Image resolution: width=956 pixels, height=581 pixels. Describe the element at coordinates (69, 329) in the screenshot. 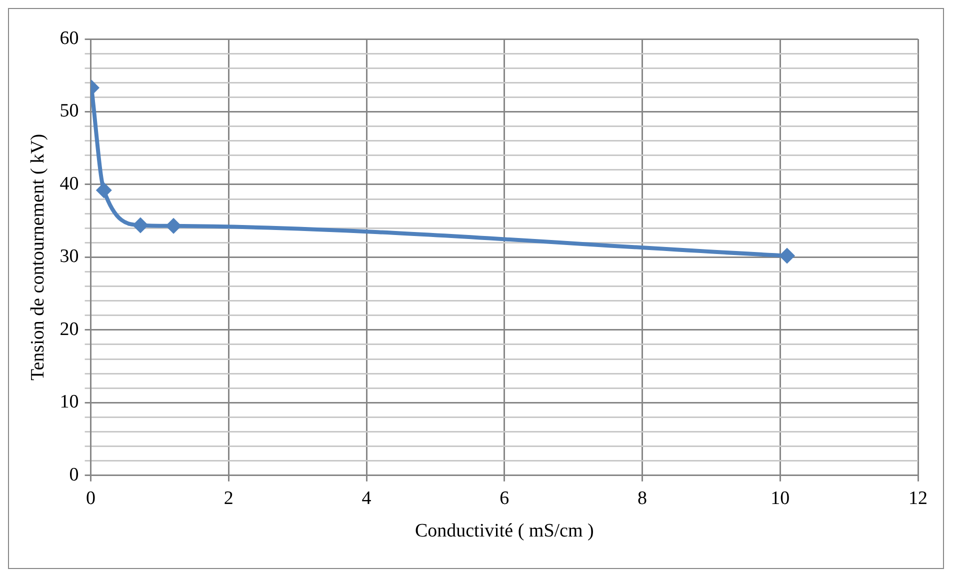

I see `y-tick-label: 20` at that location.